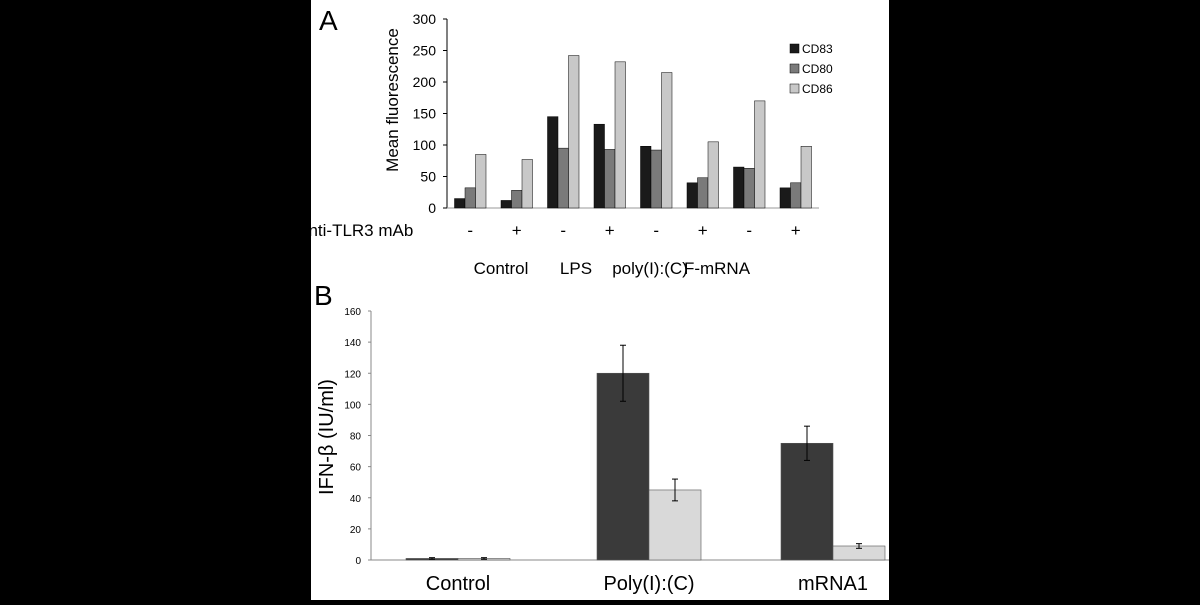 The width and height of the screenshot is (1200, 605). What do you see at coordinates (817, 49) in the screenshot?
I see `legend-label: CD83` at bounding box center [817, 49].